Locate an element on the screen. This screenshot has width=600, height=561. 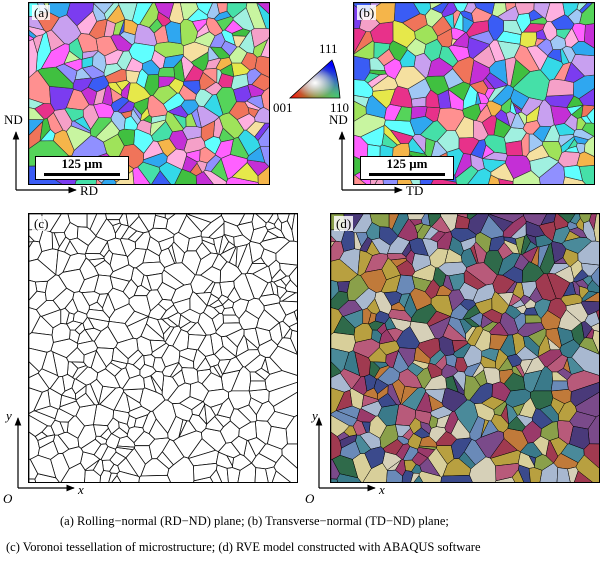
ipf-label-110: 110 is located at coordinates (340, 107).